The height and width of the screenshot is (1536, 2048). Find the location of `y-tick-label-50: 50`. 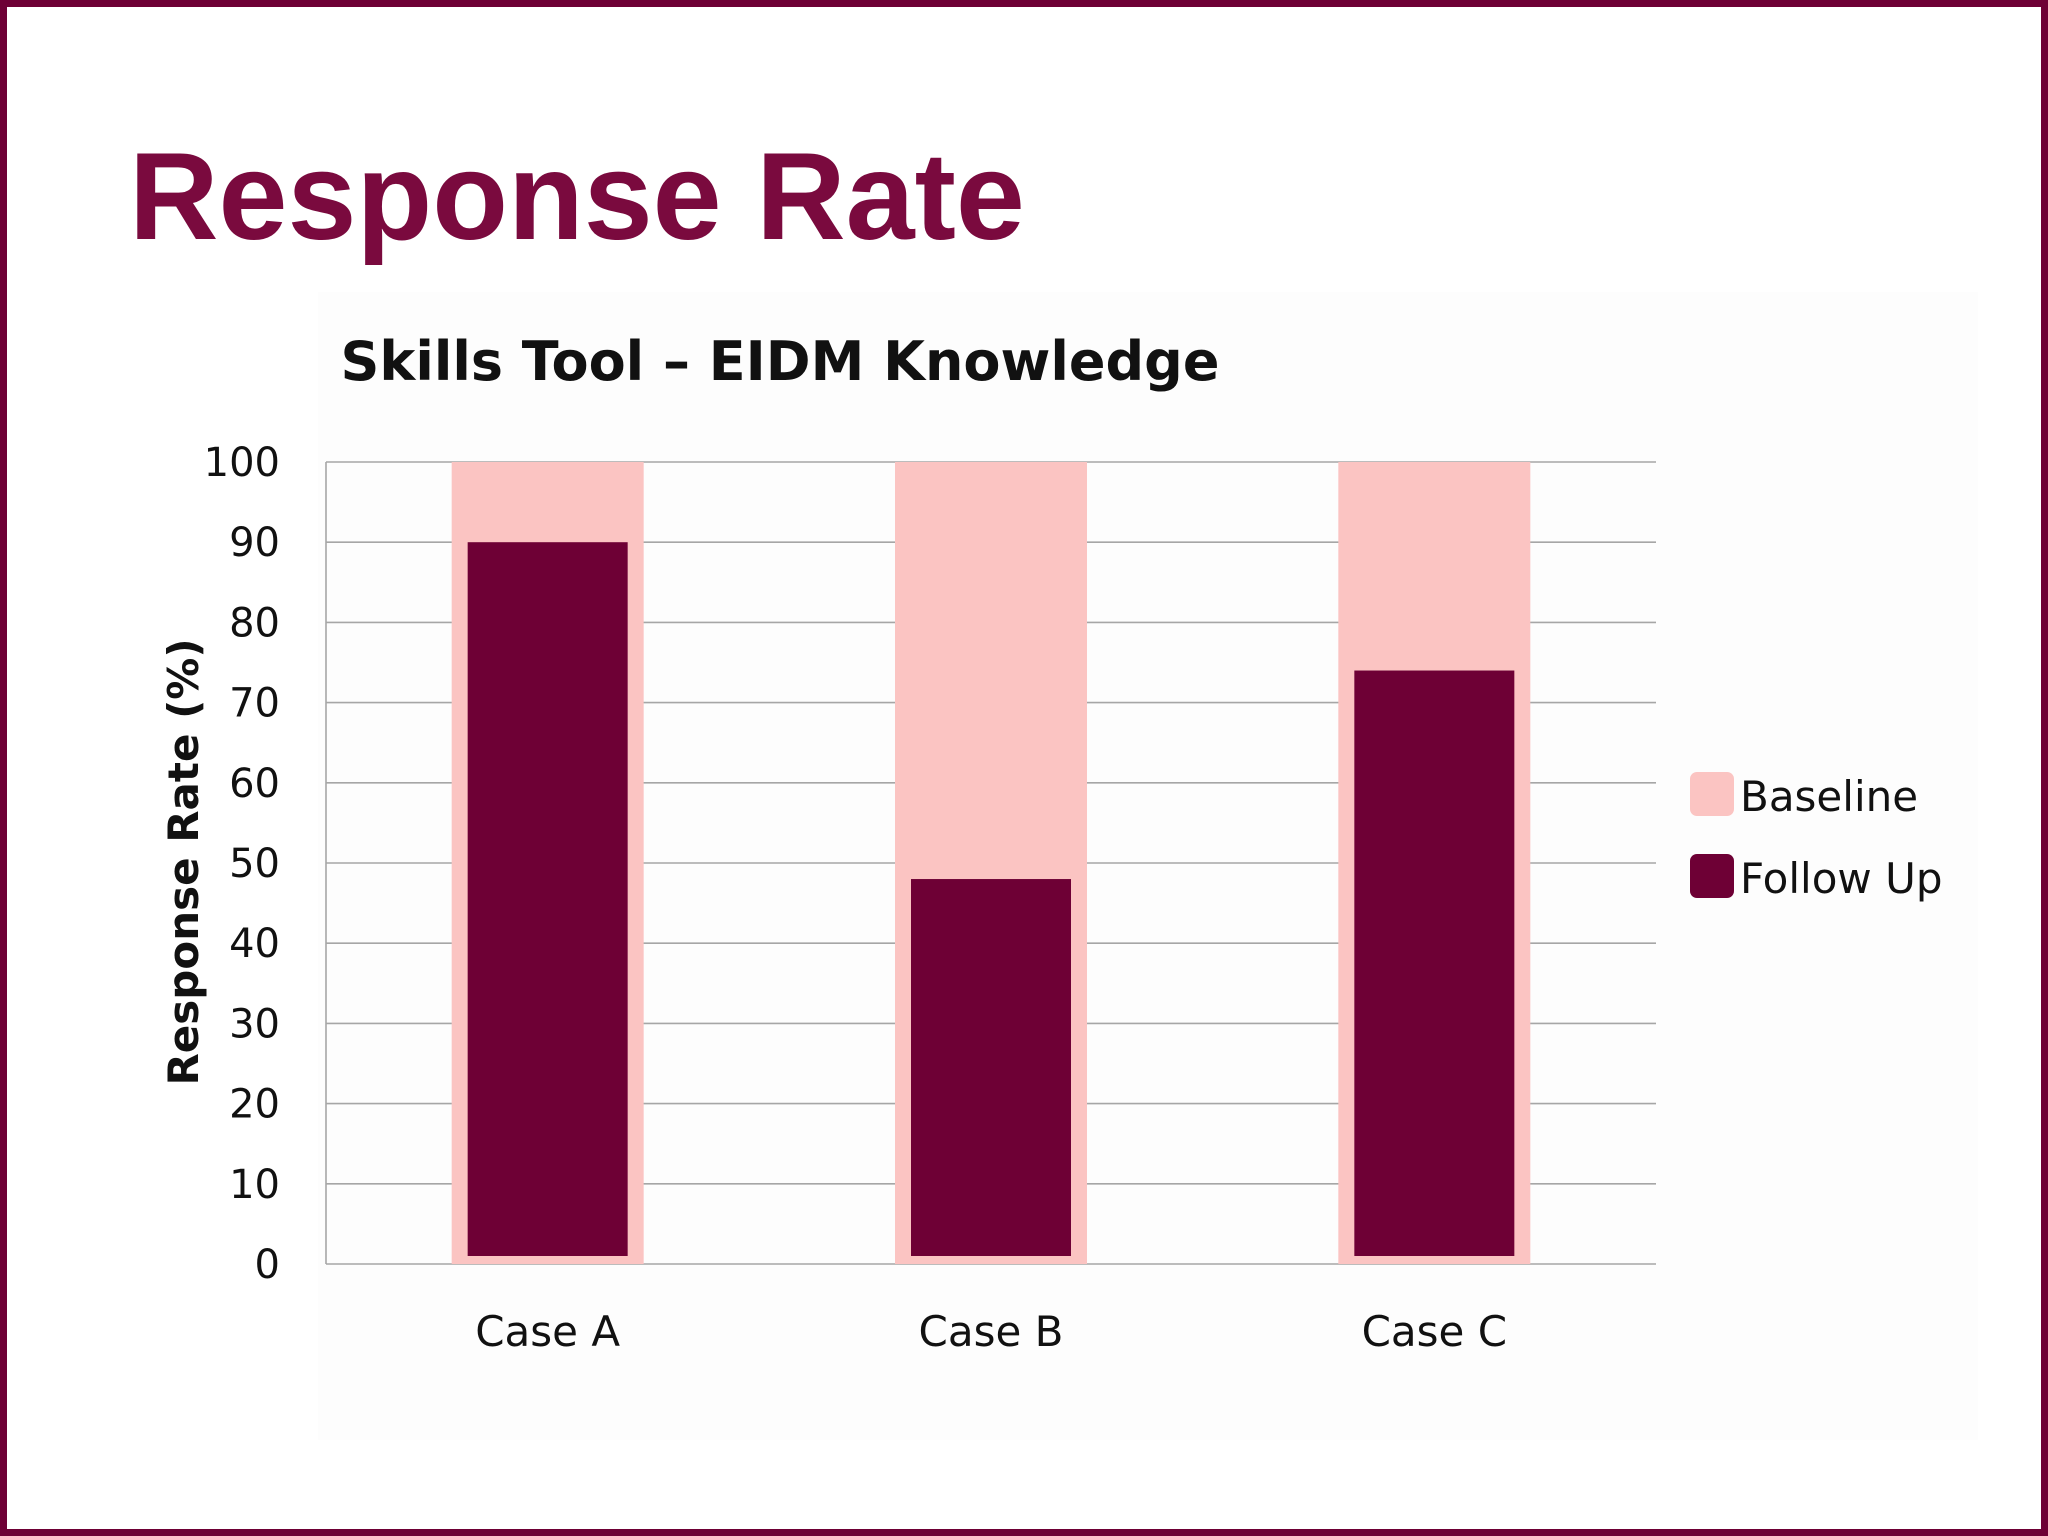

y-tick-label-50: 50 is located at coordinates (254, 864).